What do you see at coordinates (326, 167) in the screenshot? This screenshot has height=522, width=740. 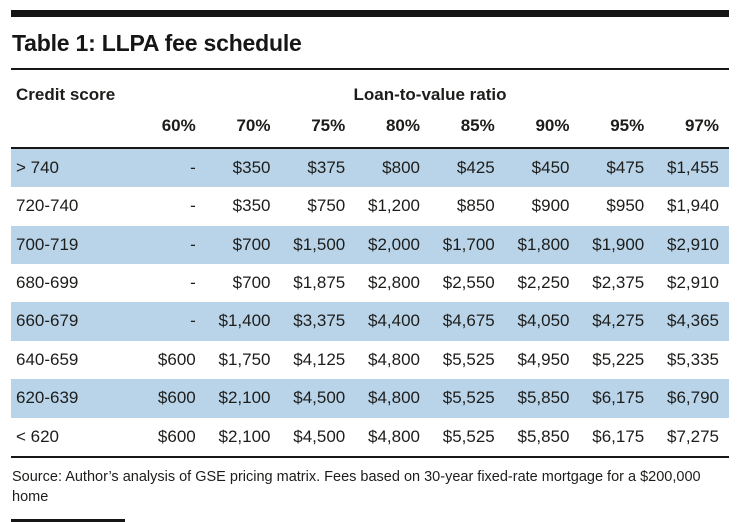 I see `fee-cell: $375` at bounding box center [326, 167].